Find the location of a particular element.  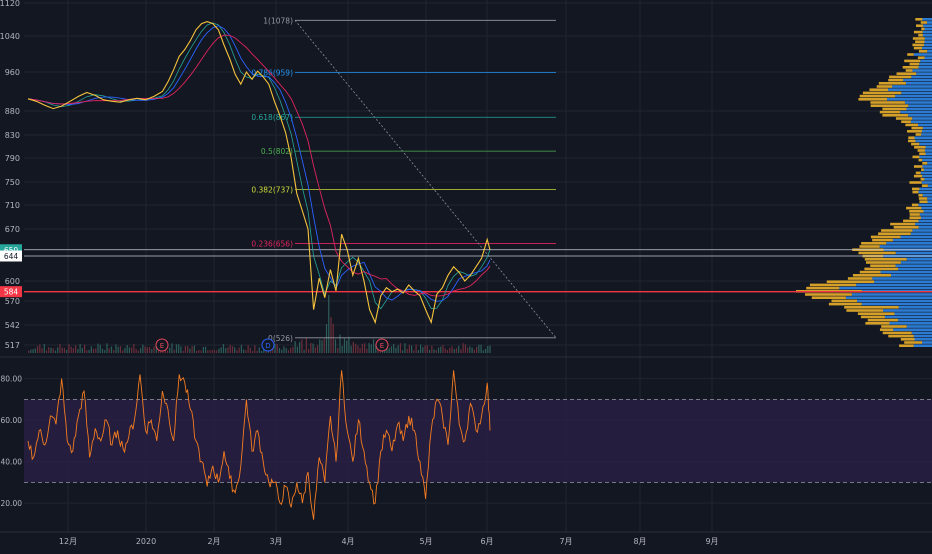

rsi-series is located at coordinates (259, 445).